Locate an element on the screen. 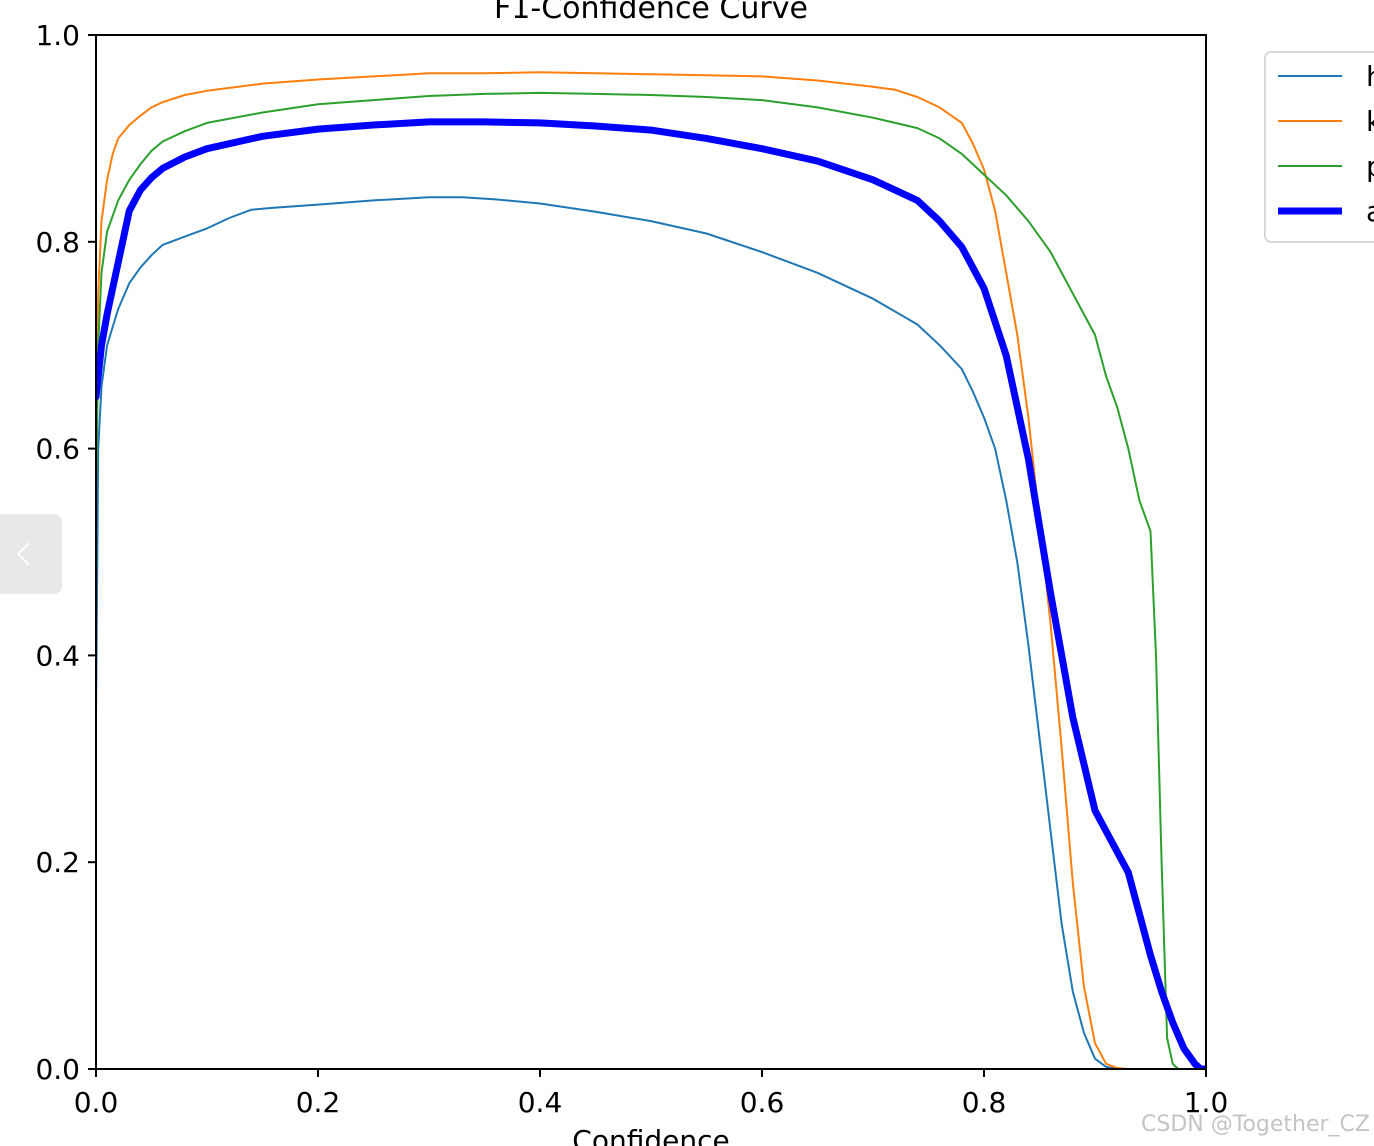 This screenshot has height=1146, width=1374. watermark: CSDN @Together_CZ is located at coordinates (1255, 1124).